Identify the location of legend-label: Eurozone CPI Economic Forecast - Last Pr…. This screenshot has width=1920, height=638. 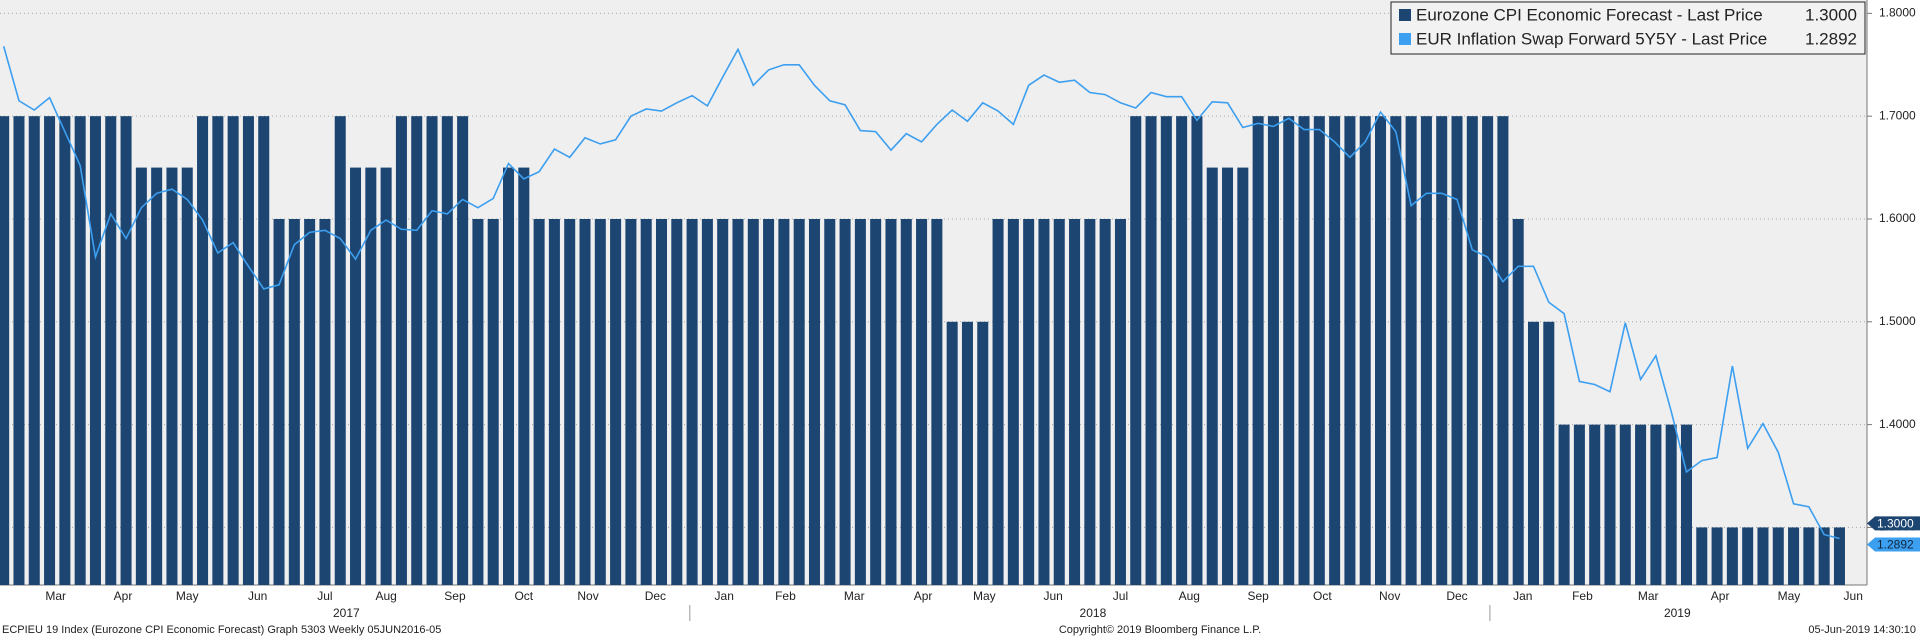
(1589, 14).